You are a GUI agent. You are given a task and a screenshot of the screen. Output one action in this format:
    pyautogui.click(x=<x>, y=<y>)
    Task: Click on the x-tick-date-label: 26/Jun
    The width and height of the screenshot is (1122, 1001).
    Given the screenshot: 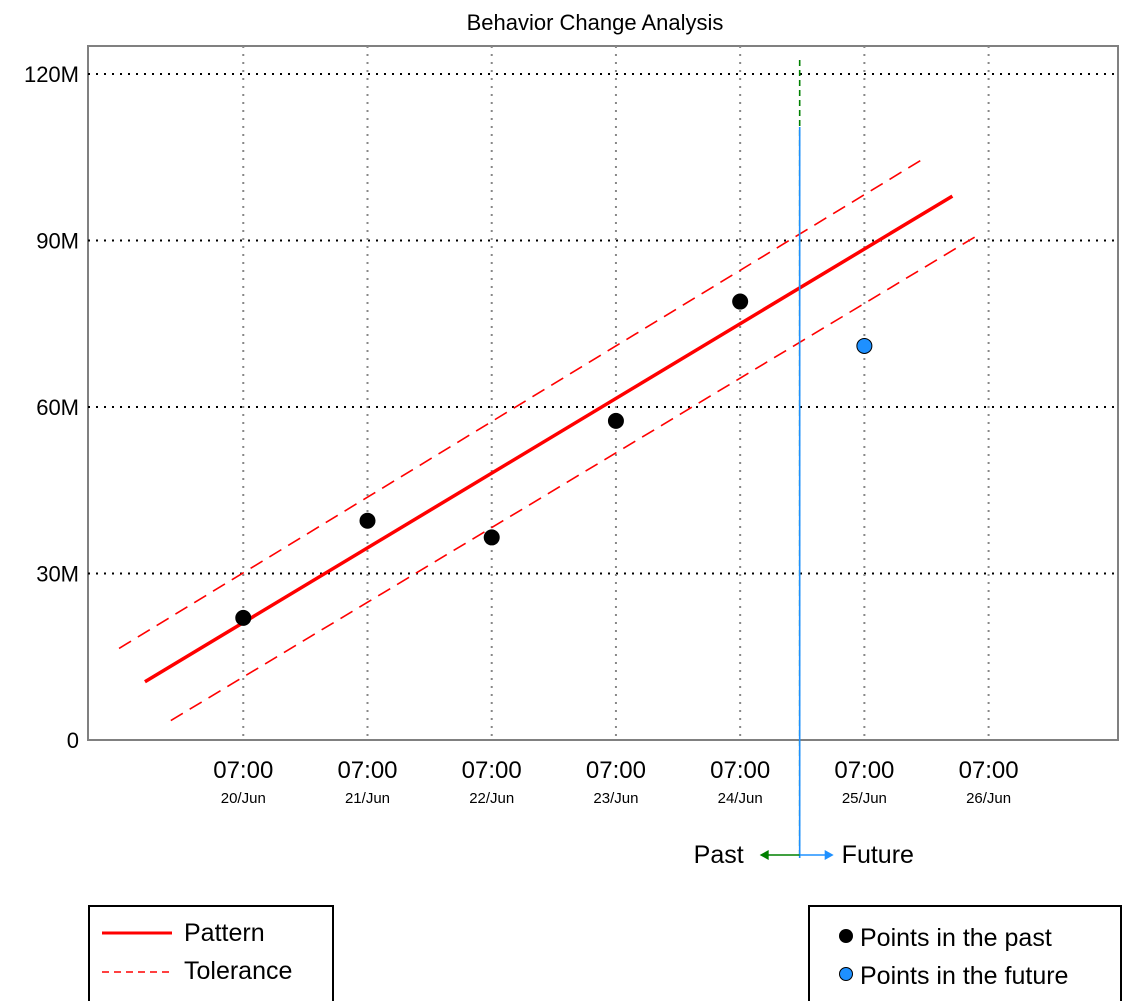 What is the action you would take?
    pyautogui.click(x=988, y=798)
    